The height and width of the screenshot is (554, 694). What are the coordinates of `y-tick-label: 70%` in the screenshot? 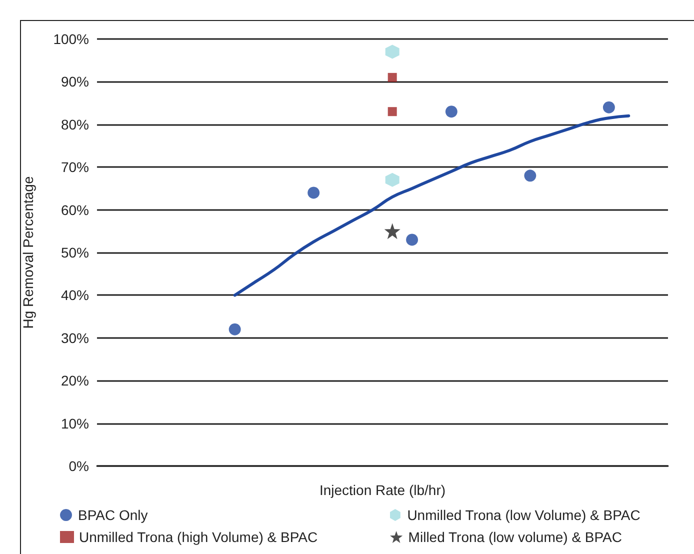 It's located at (74, 167).